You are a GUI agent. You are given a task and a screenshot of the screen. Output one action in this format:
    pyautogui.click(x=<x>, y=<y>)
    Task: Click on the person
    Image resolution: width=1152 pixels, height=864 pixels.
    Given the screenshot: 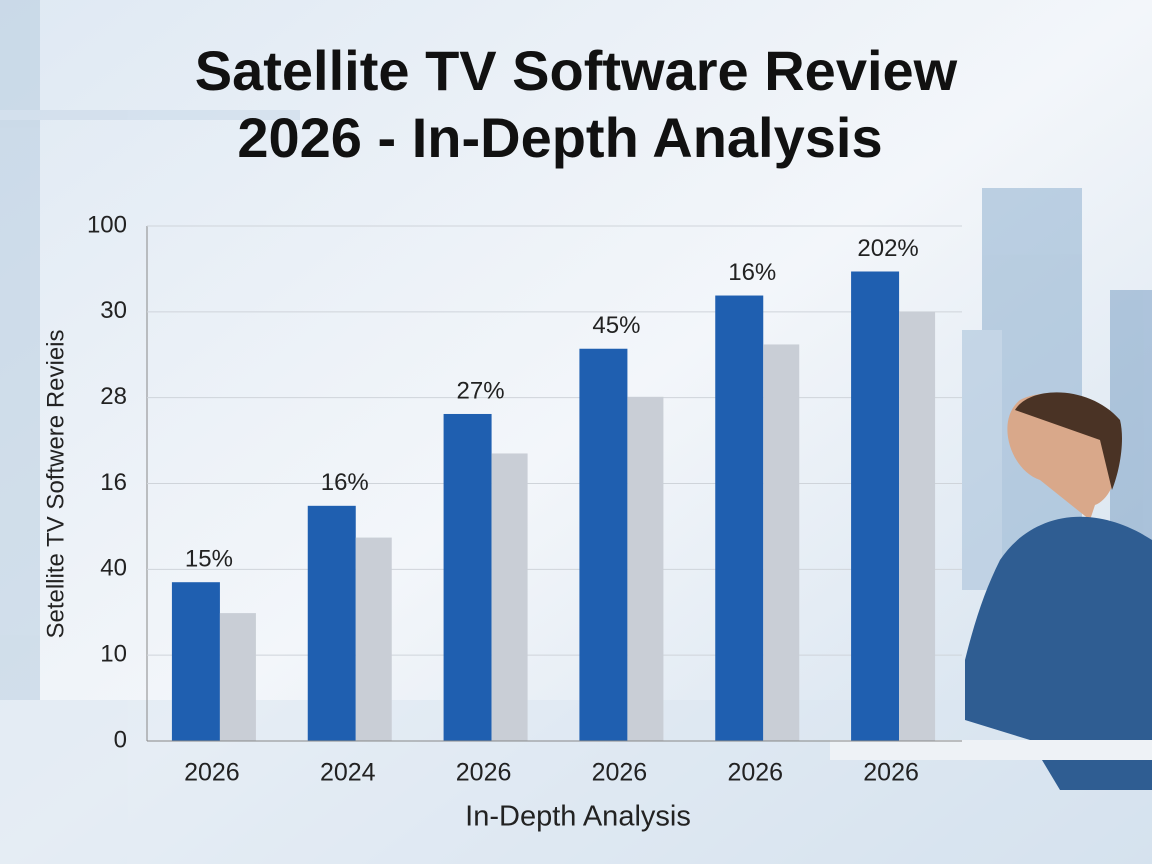 What is the action you would take?
    pyautogui.click(x=991, y=591)
    